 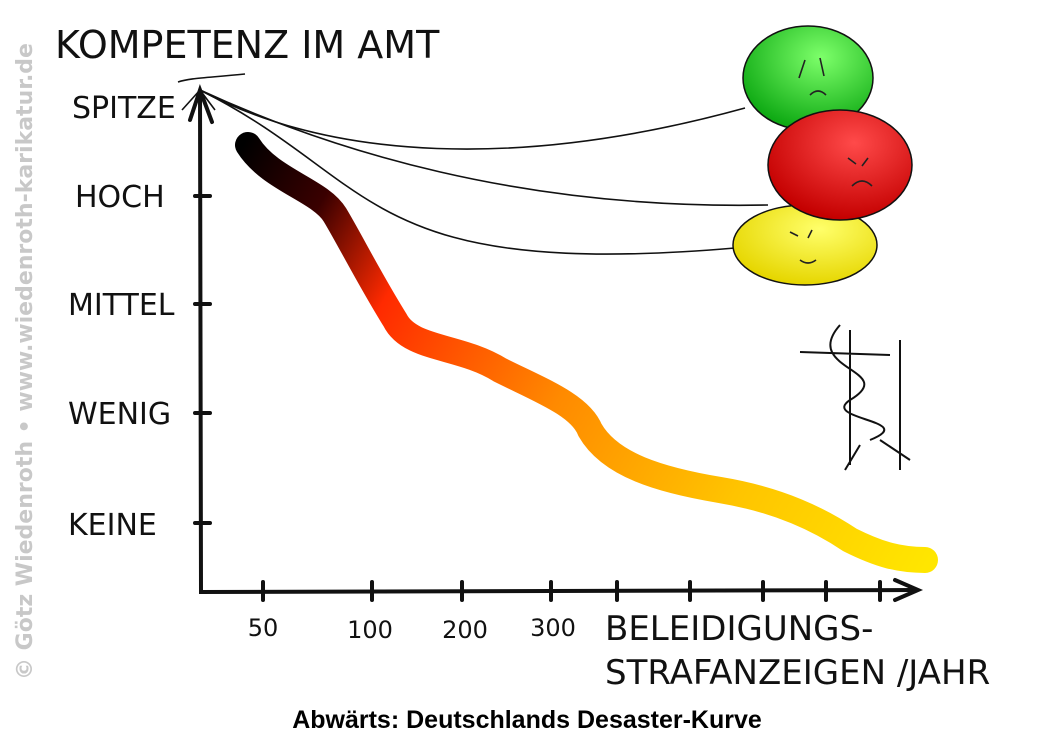 What do you see at coordinates (119, 414) in the screenshot?
I see `y-label: WENIG` at bounding box center [119, 414].